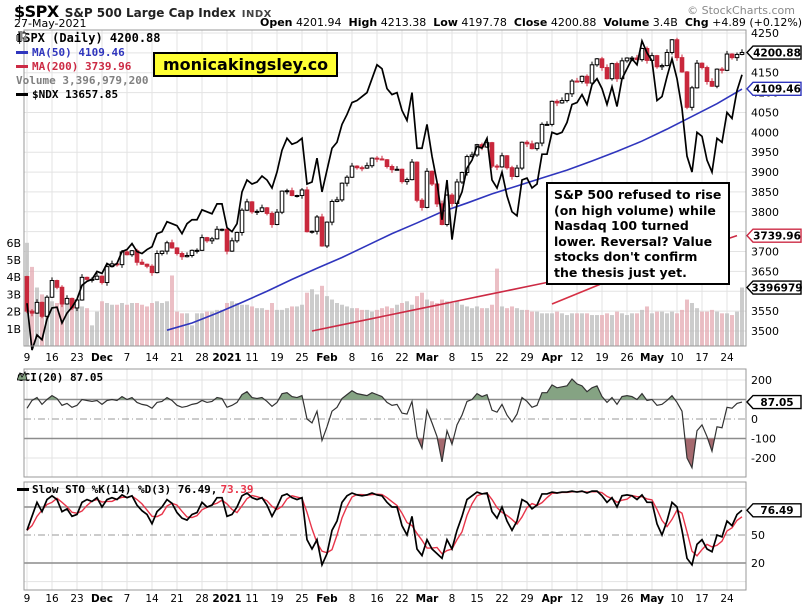 This screenshot has height=606, width=803. What do you see at coordinates (428, 599) in the screenshot?
I see `x-axis-label: Mar` at bounding box center [428, 599].